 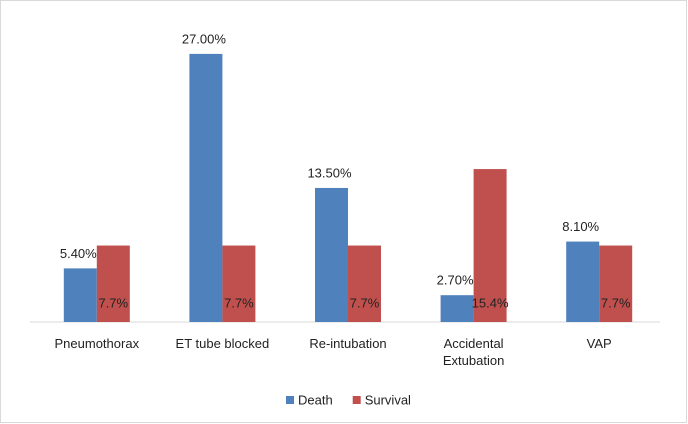 I want to click on legend-label: Survival, so click(x=388, y=399).